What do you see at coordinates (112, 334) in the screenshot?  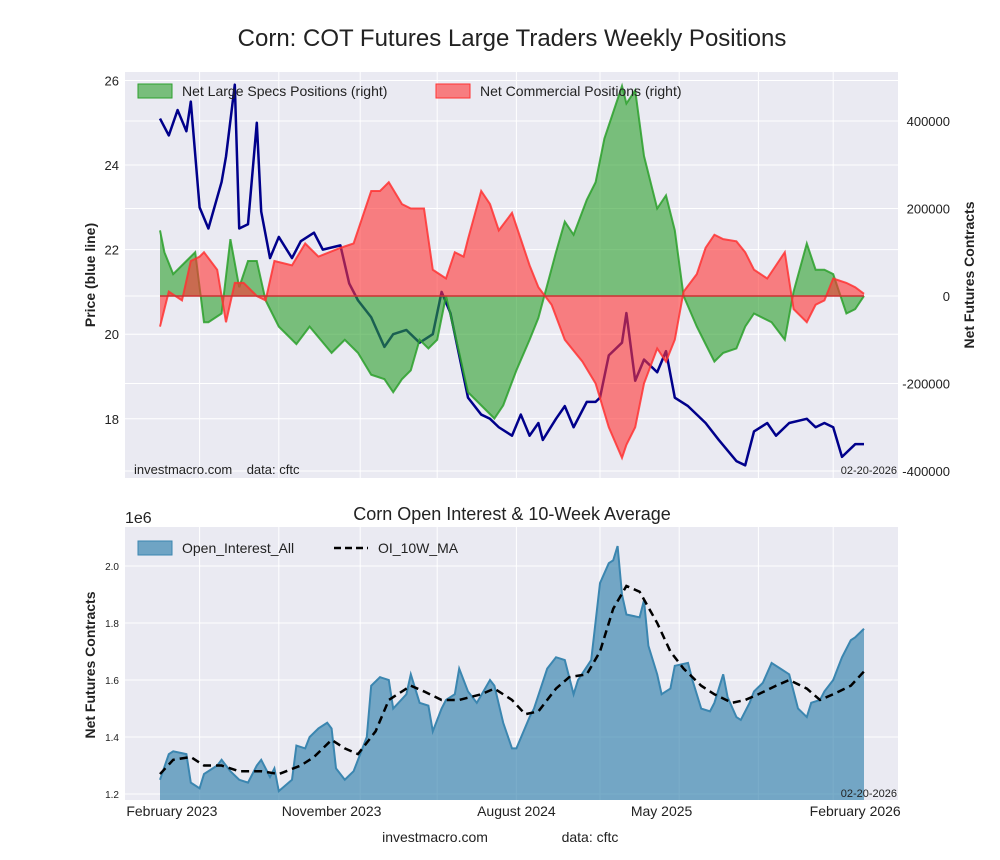 I see `price-tick-label: 20` at bounding box center [112, 334].